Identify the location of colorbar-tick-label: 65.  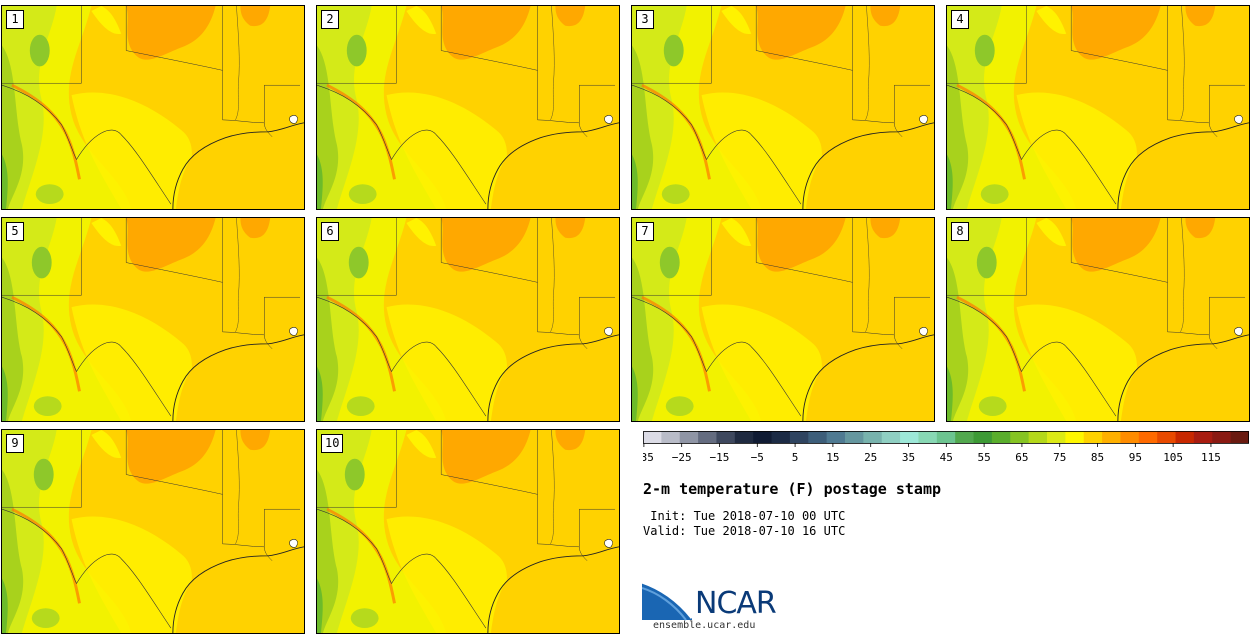
(1021, 457).